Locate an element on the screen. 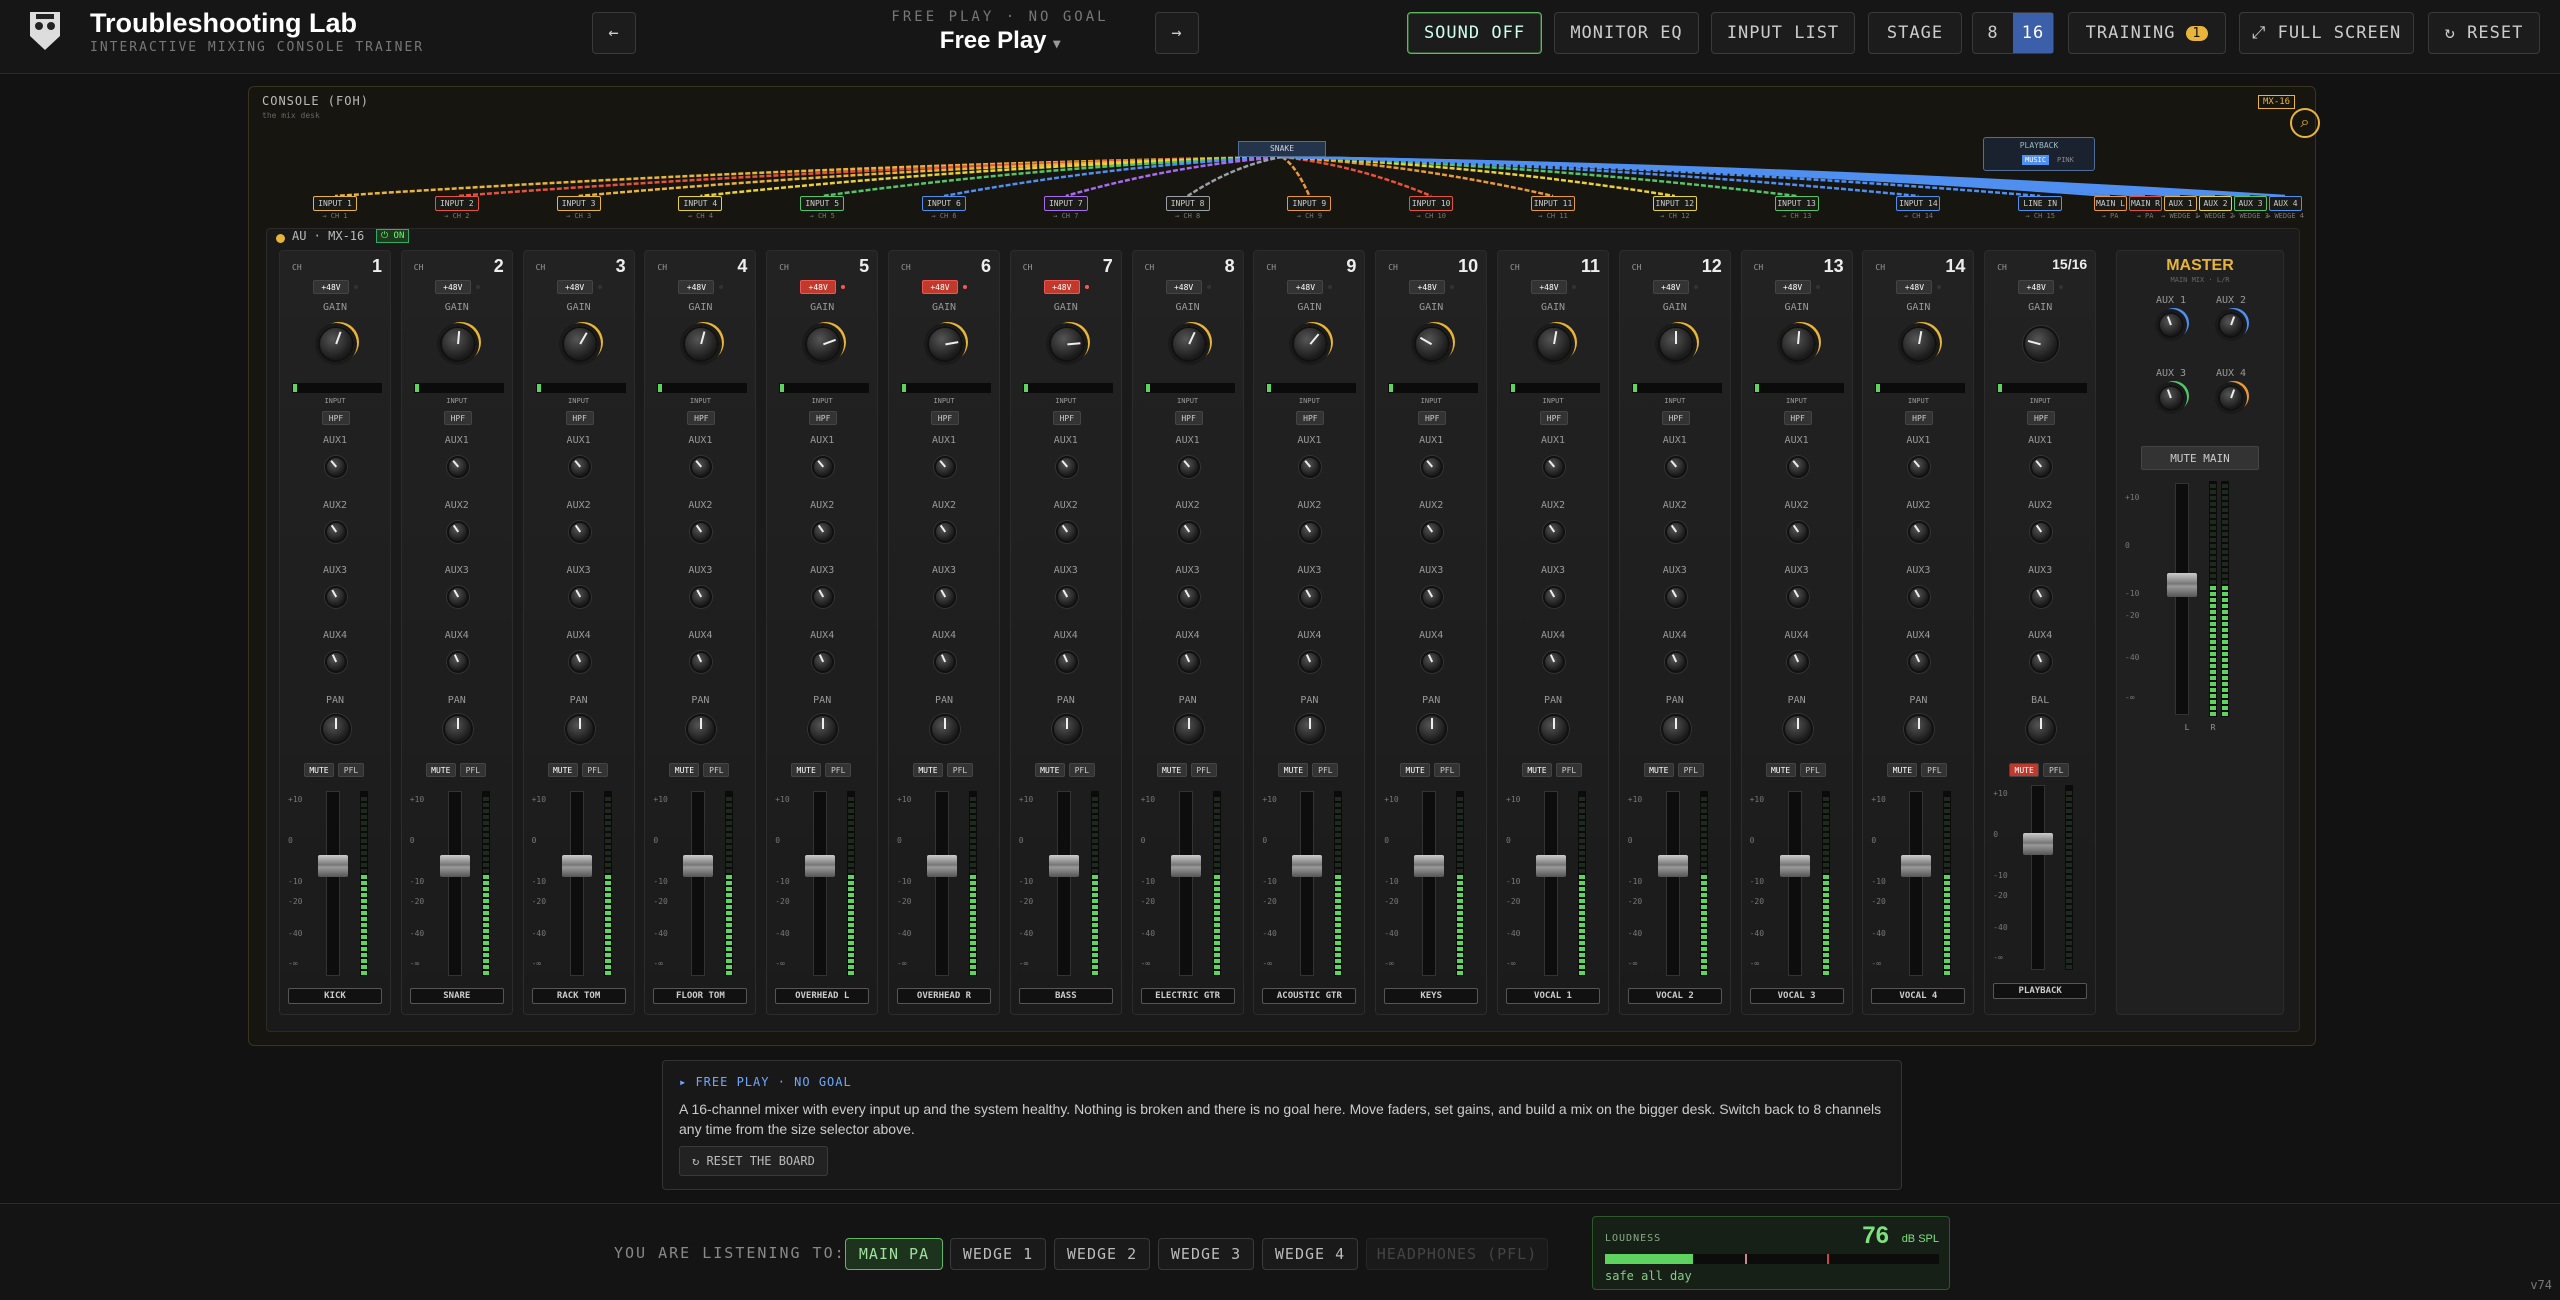 The width and height of the screenshot is (2560, 1300). input-chip: INPUT 1 is located at coordinates (335, 203).